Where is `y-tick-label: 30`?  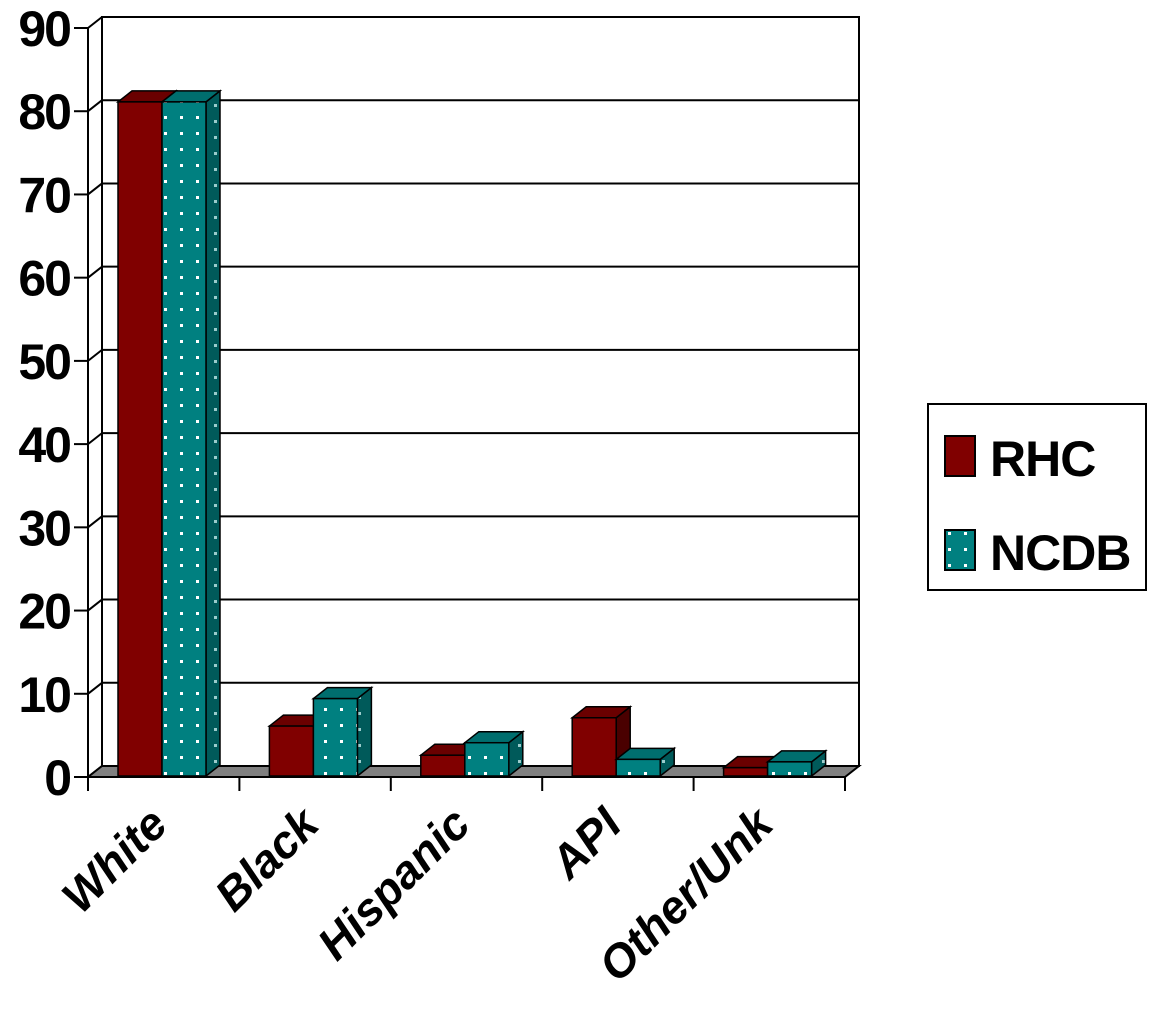
y-tick-label: 30 is located at coordinates (44, 528).